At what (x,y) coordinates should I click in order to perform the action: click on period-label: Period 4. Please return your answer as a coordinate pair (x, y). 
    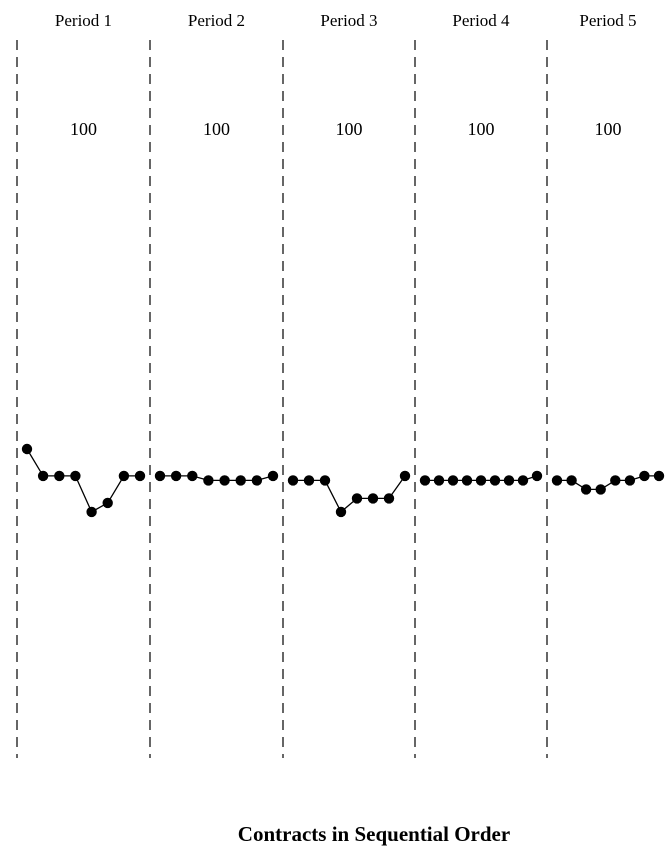
    Looking at the image, I should click on (481, 20).